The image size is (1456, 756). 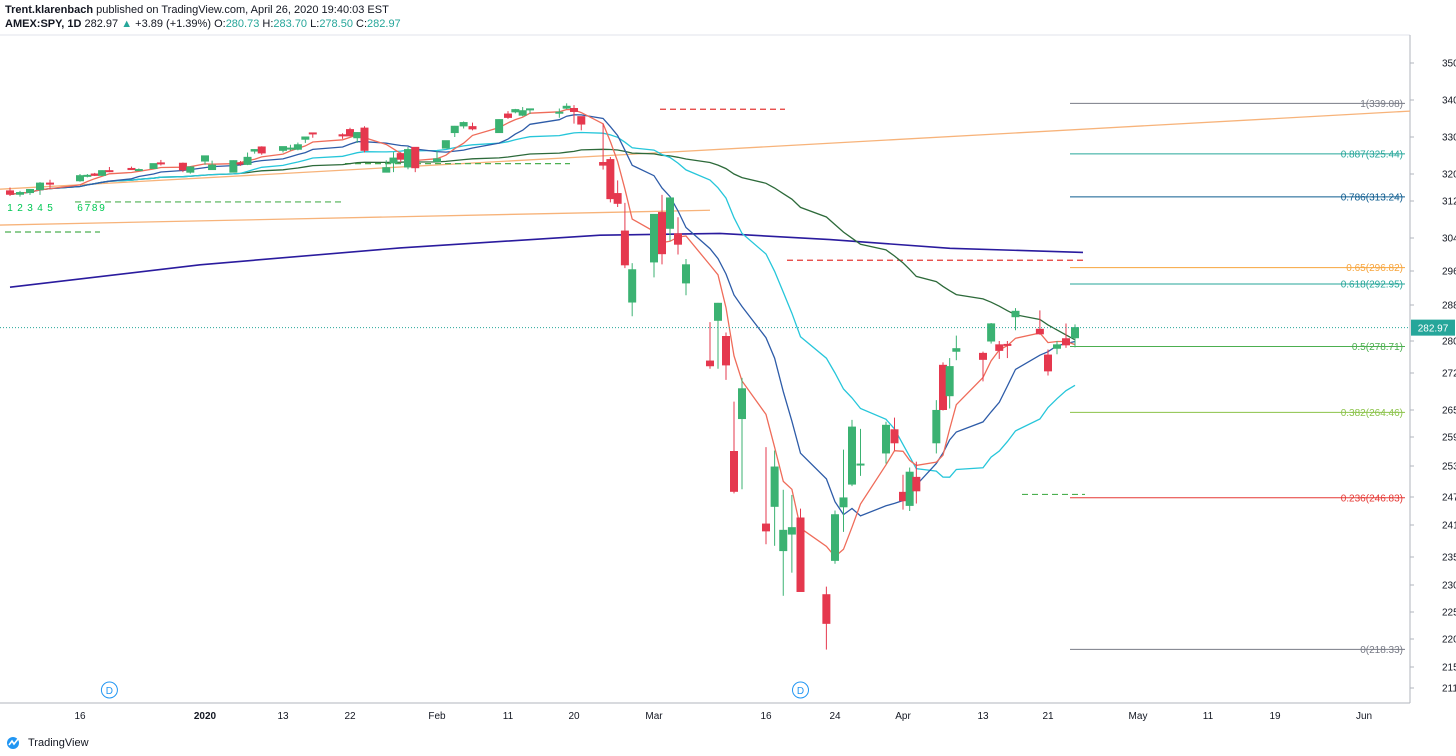 I want to click on time-tick-label: 13, so click(x=983, y=716).